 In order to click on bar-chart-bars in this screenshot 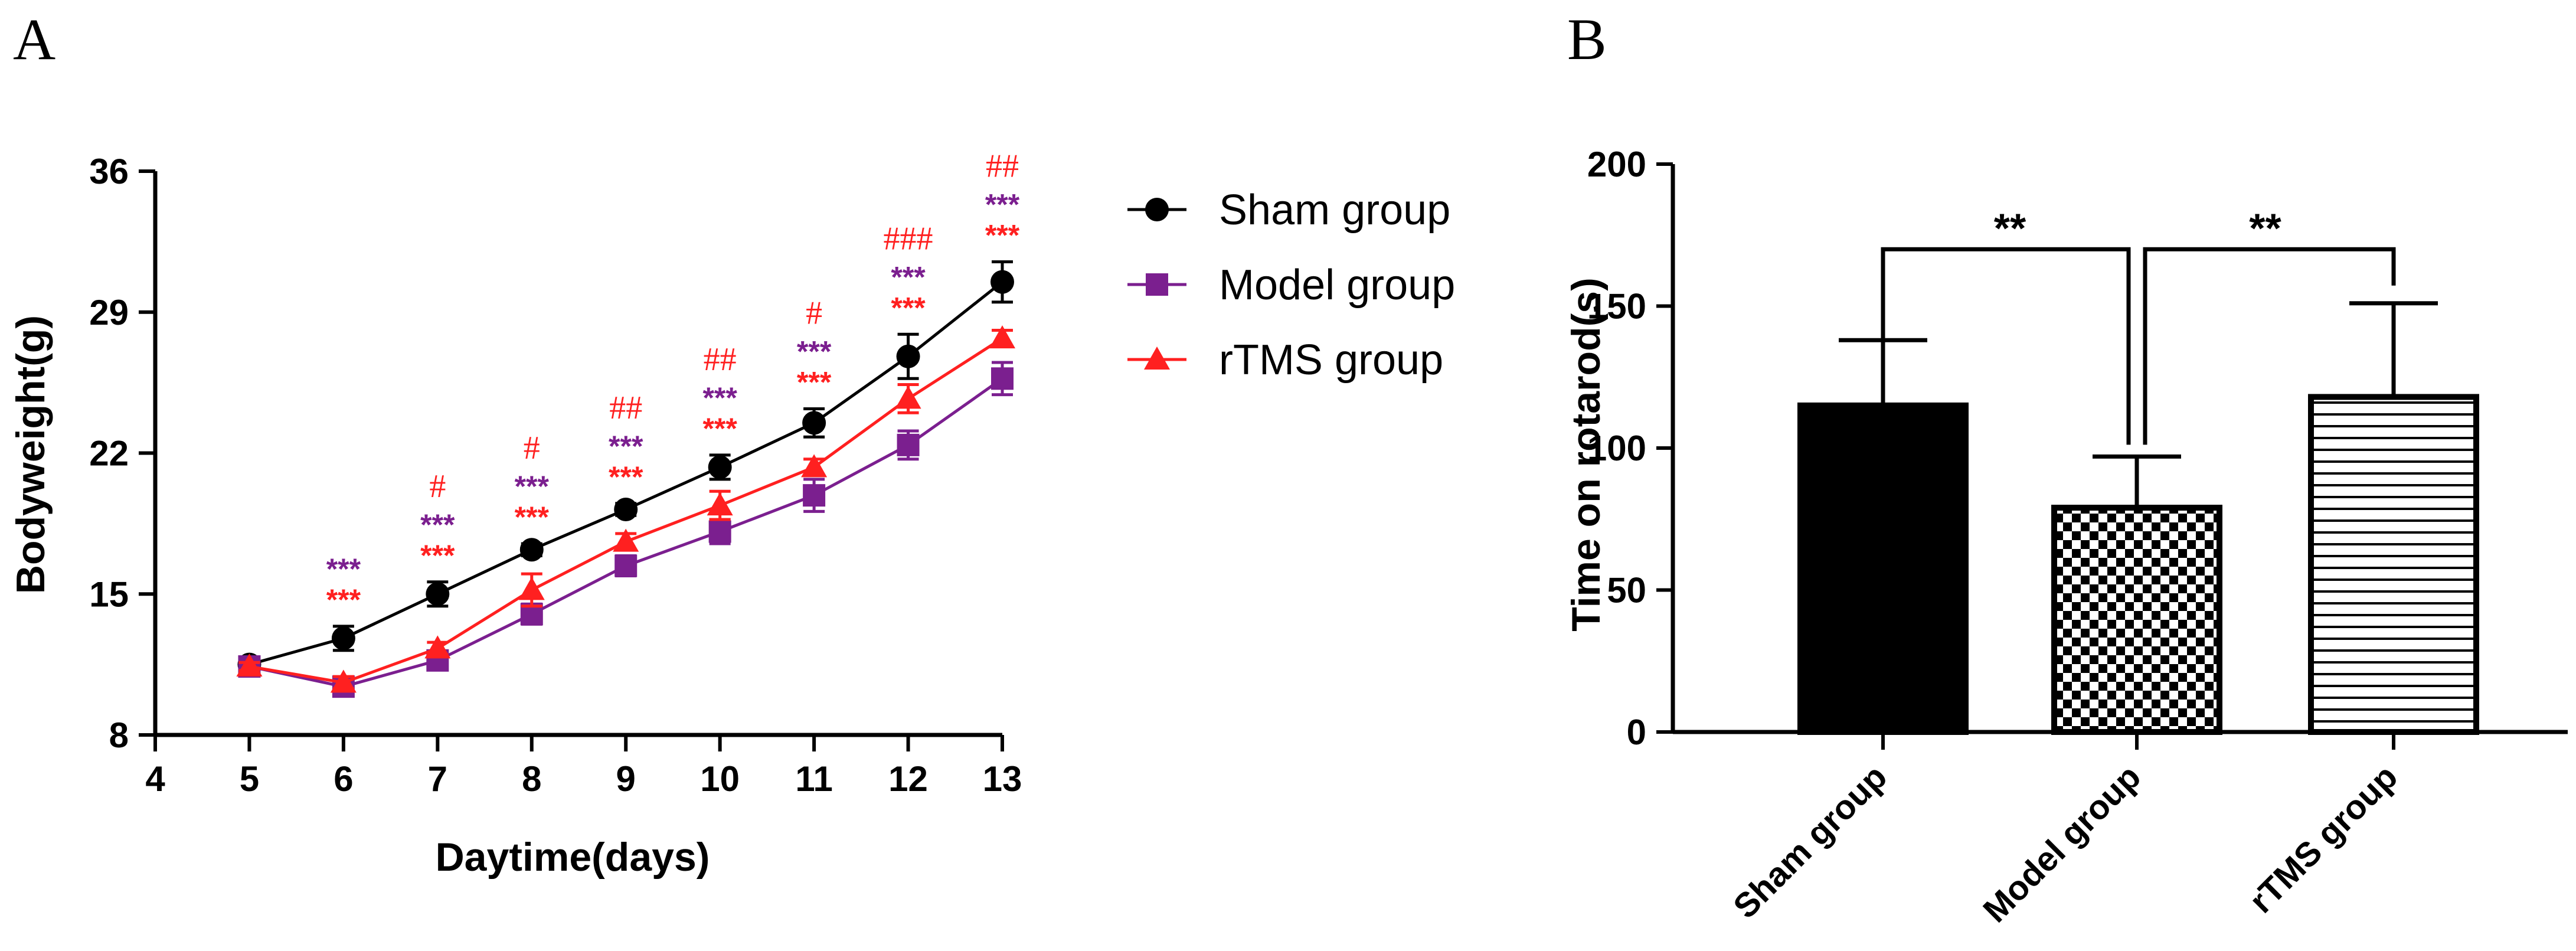, I will do `click(2138, 518)`.